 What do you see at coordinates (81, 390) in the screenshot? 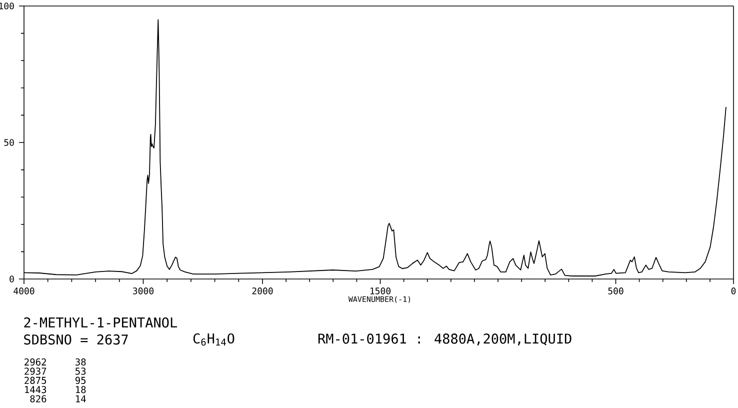
I see `text: 18` at bounding box center [81, 390].